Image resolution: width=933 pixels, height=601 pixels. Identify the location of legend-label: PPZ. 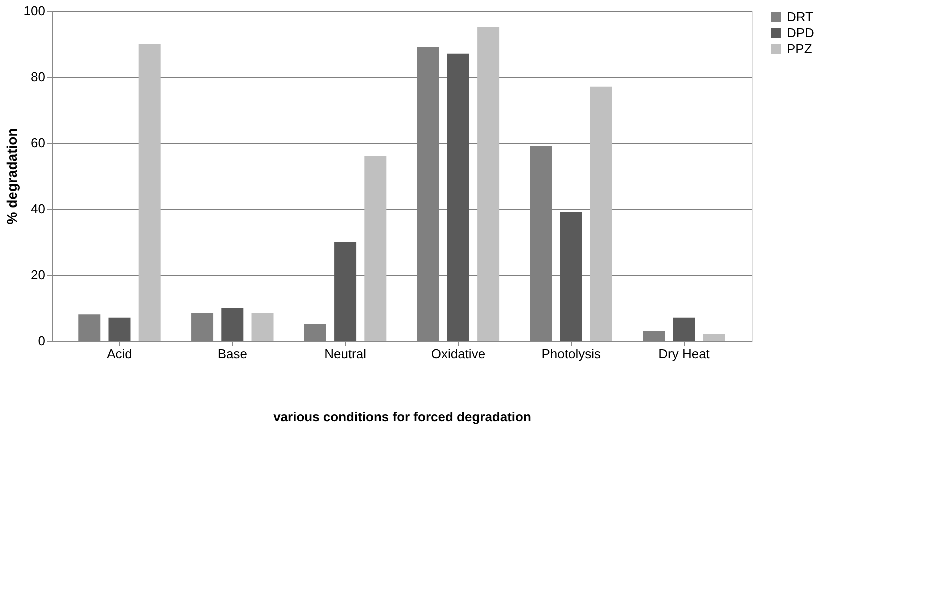
(799, 49).